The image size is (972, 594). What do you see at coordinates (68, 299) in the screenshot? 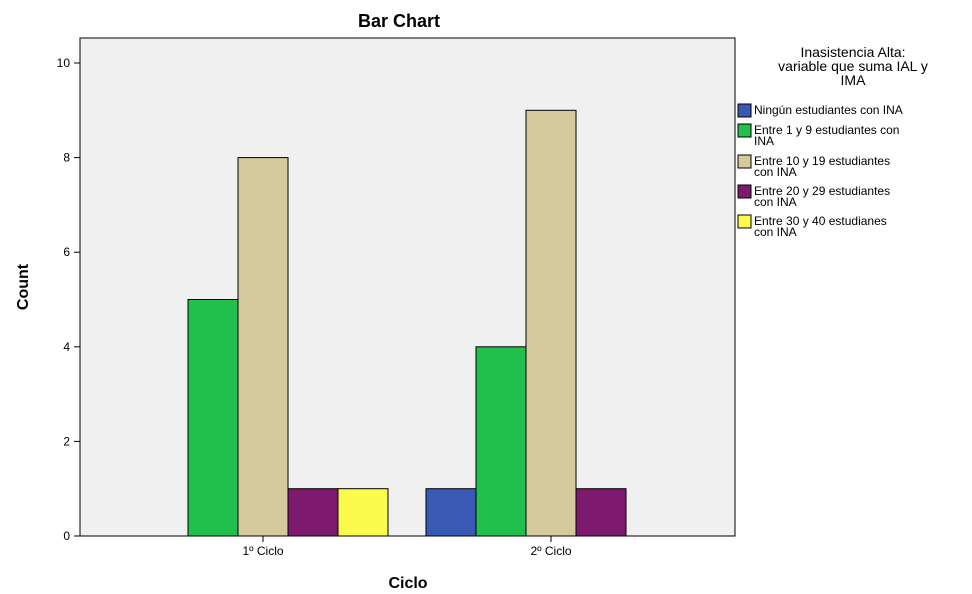
I see `y-axis: 0 2 4 6 8 10` at bounding box center [68, 299].